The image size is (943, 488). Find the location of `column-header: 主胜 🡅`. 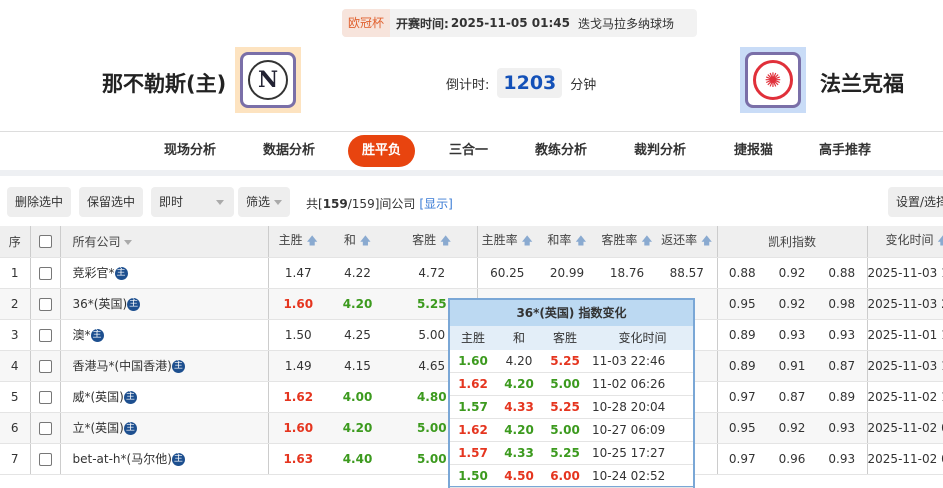

column-header: 主胜 🡅 is located at coordinates (297, 242).